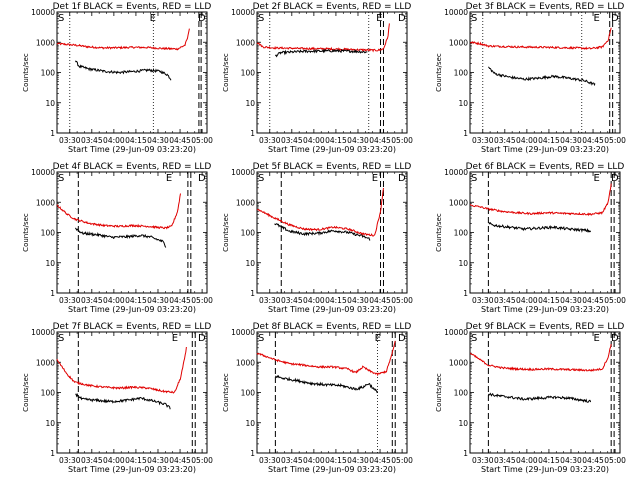  I want to click on panel-title: Det 9f BLACK = Events, RED = LLD, so click(545, 327).